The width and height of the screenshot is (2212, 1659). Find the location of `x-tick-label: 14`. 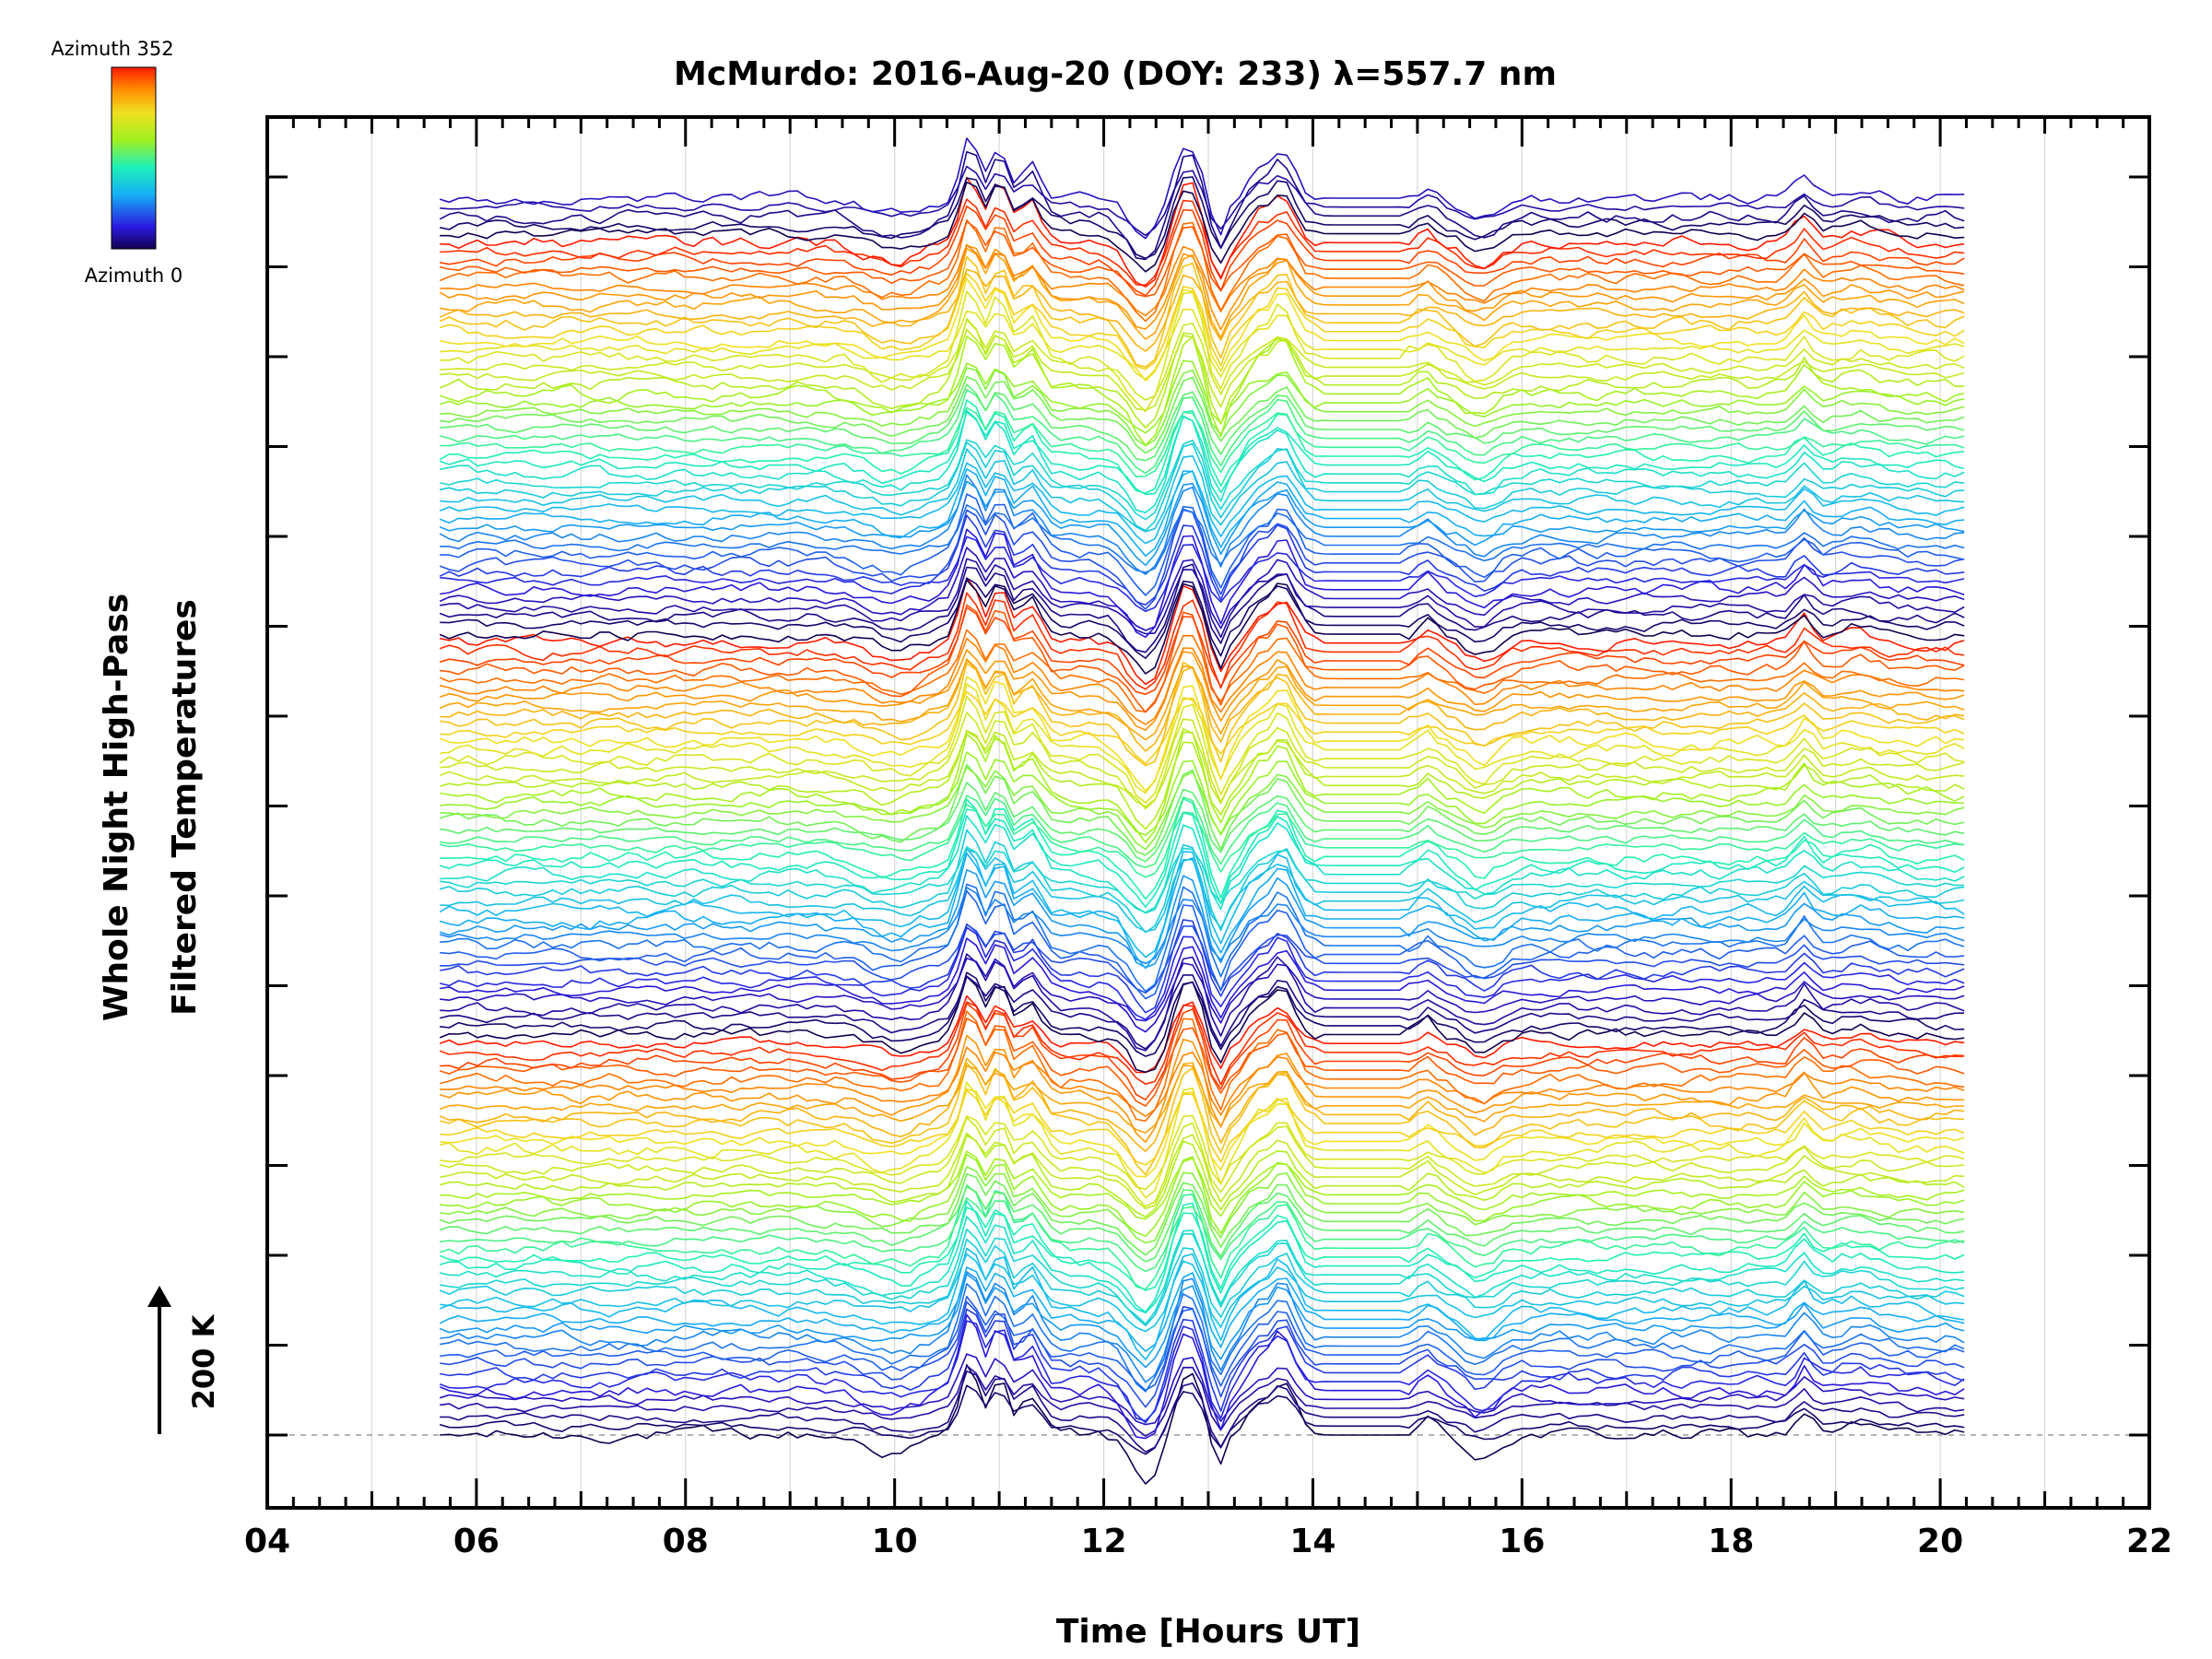

x-tick-label: 14 is located at coordinates (1312, 1541).